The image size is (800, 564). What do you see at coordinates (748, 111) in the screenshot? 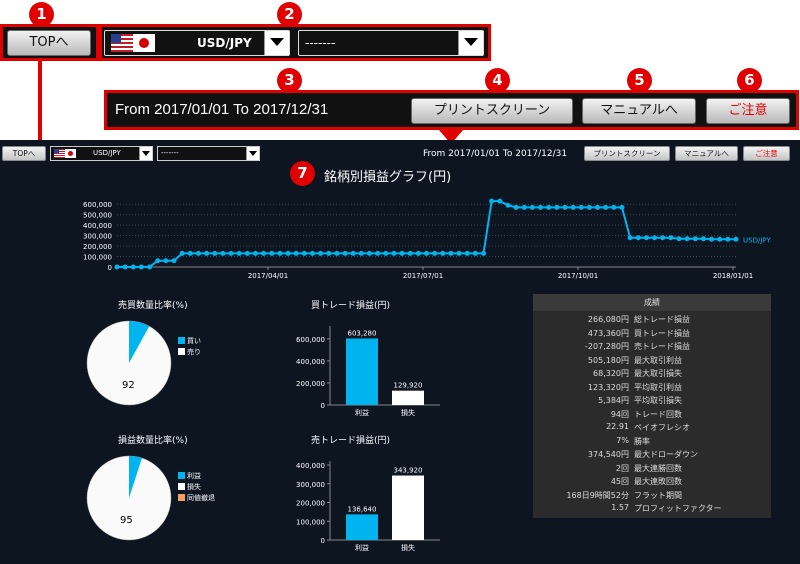
I see `caution-button-enlarged: ご注意` at bounding box center [748, 111].